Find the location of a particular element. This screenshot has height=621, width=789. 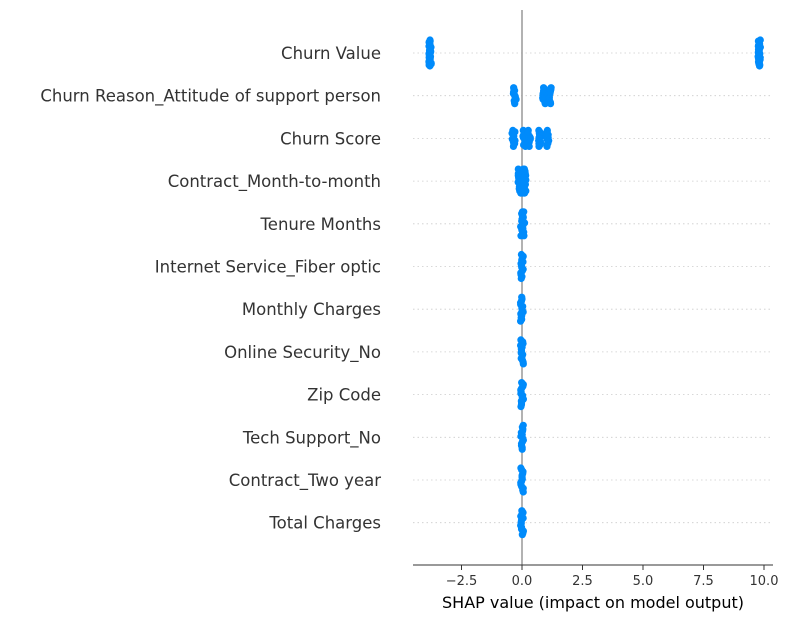

x-tick-label: −2.5 is located at coordinates (462, 581).